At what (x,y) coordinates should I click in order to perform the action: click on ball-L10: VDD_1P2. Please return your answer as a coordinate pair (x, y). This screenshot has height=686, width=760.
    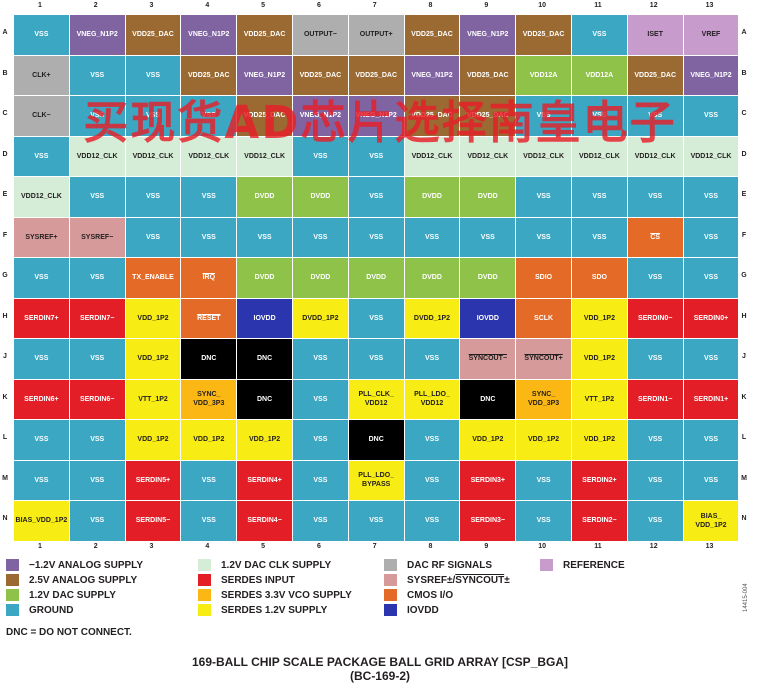
    Looking at the image, I should click on (543, 440).